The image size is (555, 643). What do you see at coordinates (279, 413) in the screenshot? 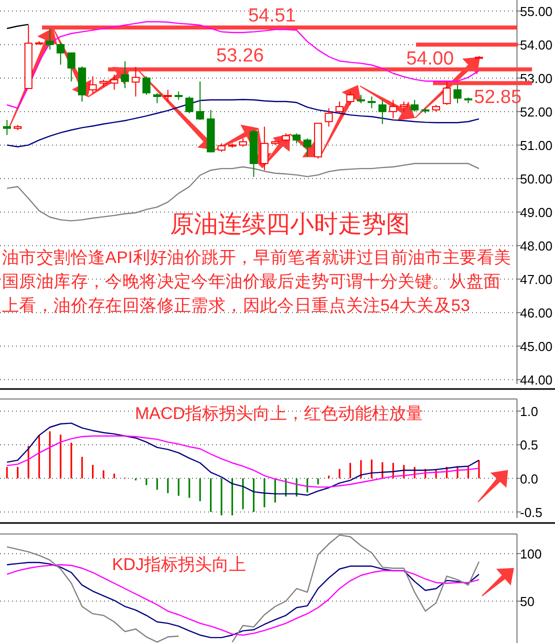
I see `chart-title: MACD指标拐头向上，红色动能柱放量` at bounding box center [279, 413].